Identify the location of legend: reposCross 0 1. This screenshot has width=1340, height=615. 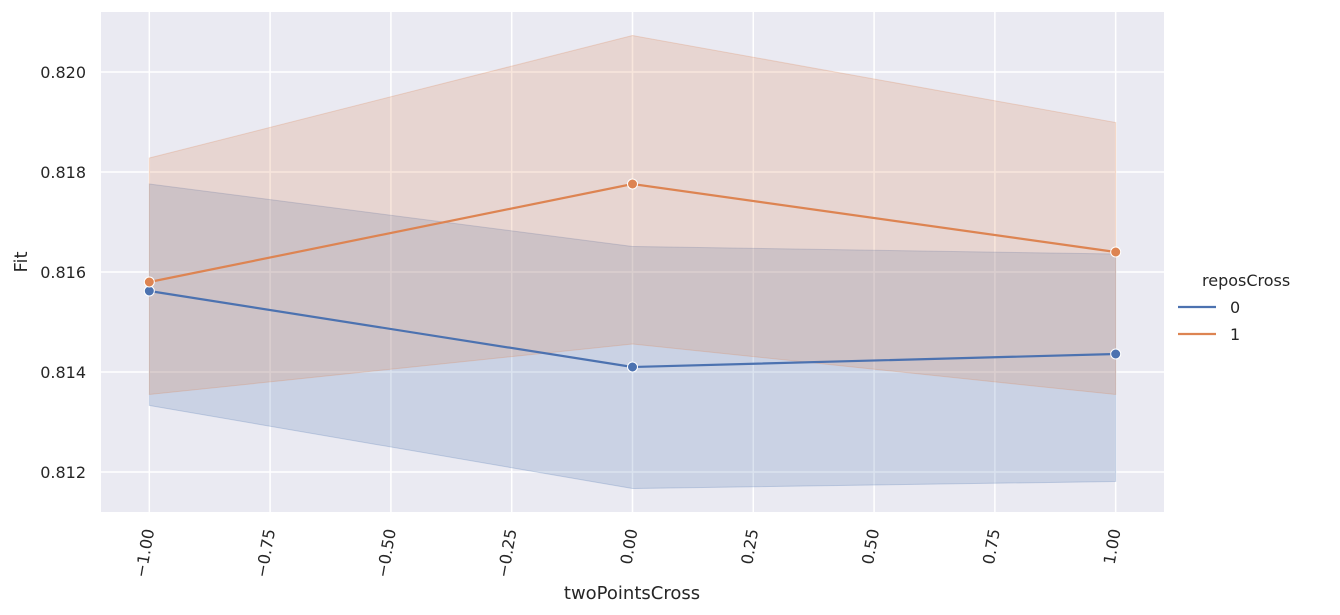
(1234, 307).